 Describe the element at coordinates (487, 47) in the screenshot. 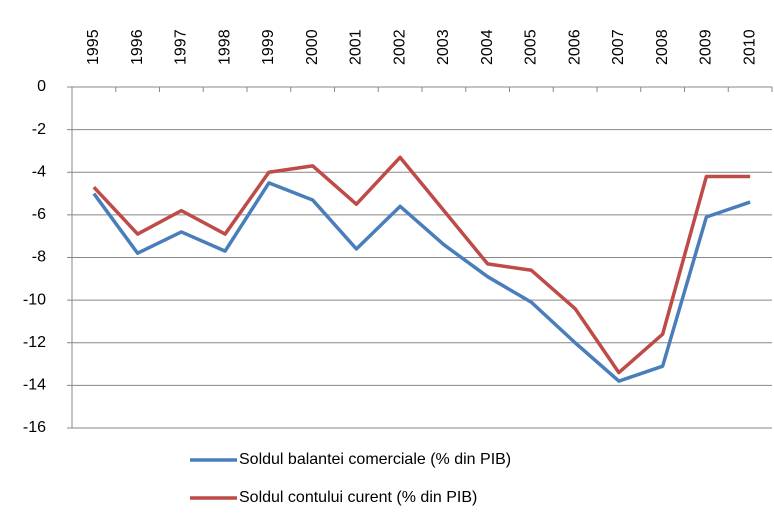

I see `x-tick-label: 2004` at that location.